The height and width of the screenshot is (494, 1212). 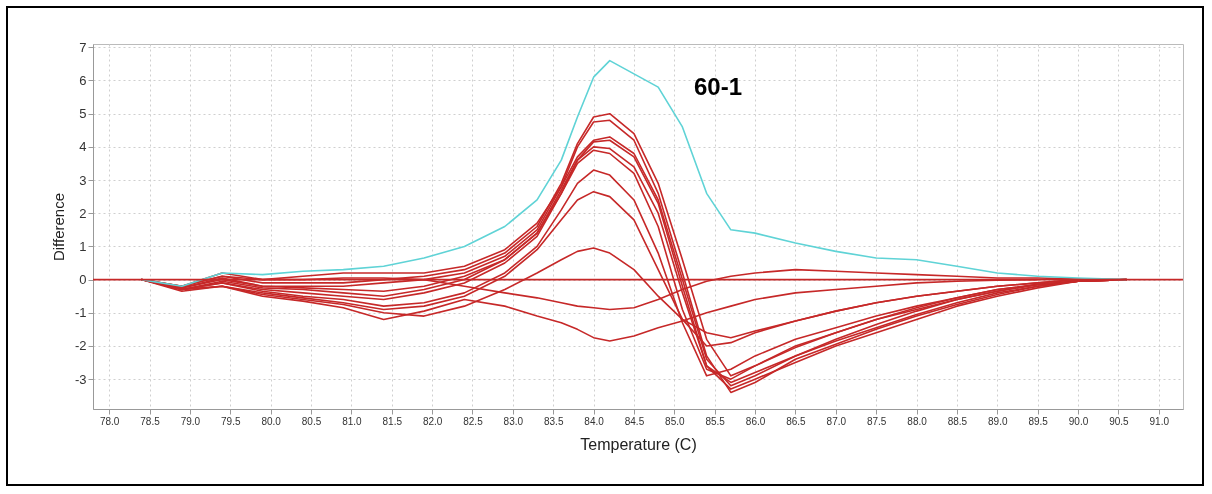 I want to click on x-tick-label: 84.5, so click(x=634, y=421).